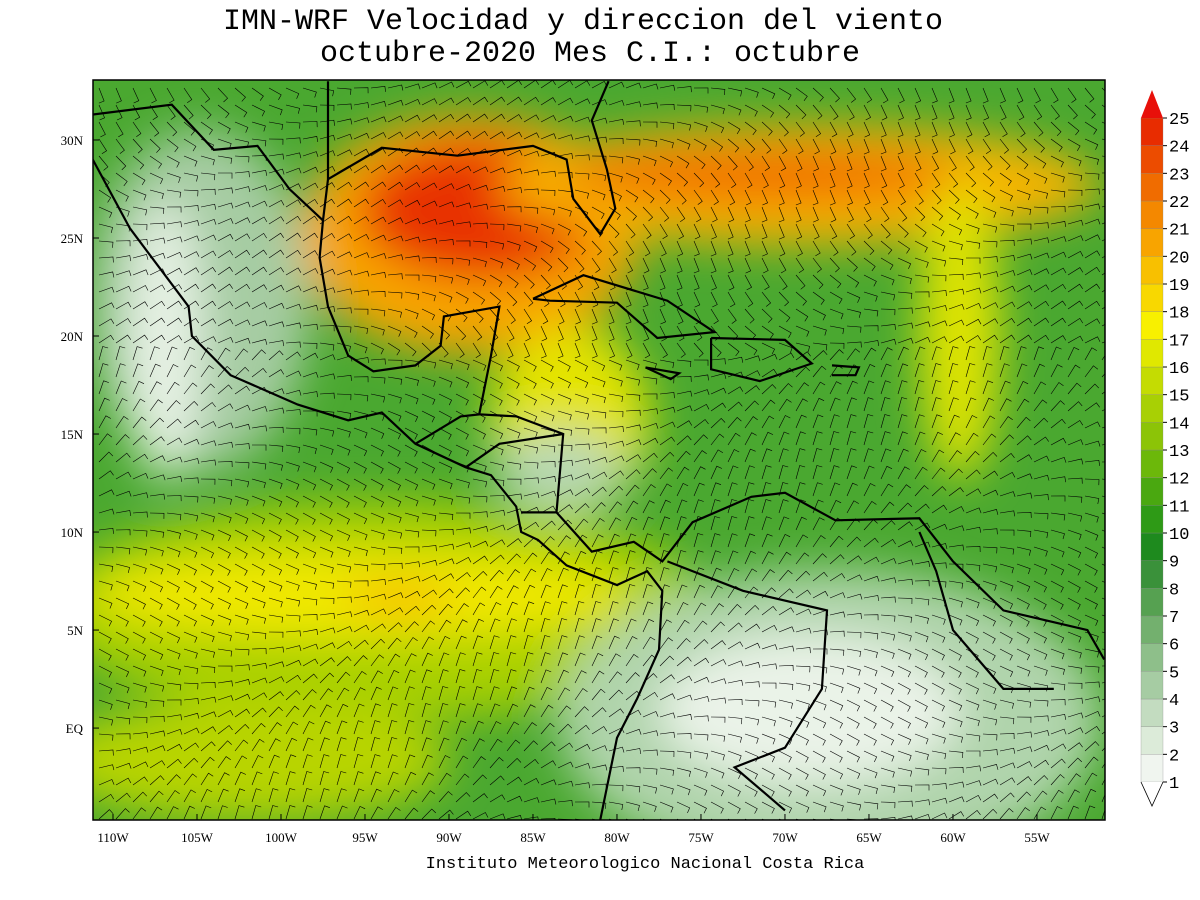 The width and height of the screenshot is (1200, 900). What do you see at coordinates (1179, 231) in the screenshot?
I see `colorbar-label: 21` at bounding box center [1179, 231].